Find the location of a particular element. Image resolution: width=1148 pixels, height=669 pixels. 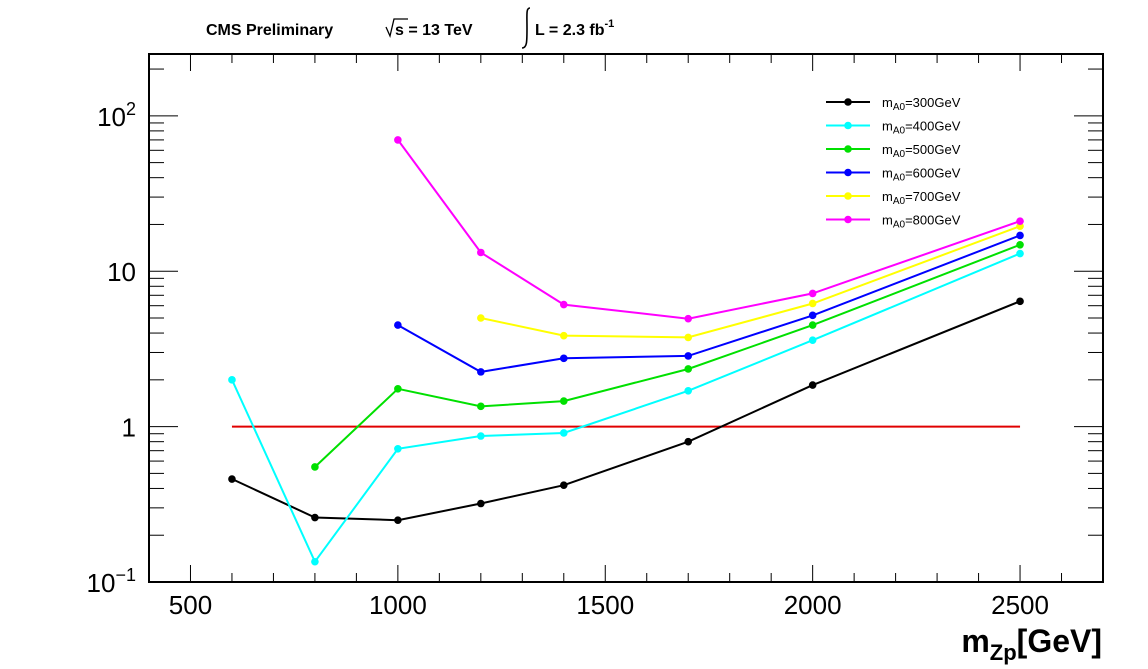

lumi-label: L = 2.3 fb-1 is located at coordinates (567, 28).